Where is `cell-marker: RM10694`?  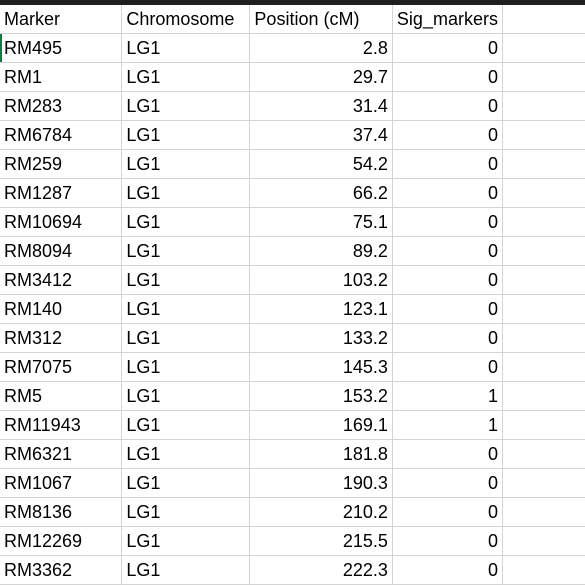 cell-marker: RM10694 is located at coordinates (61, 222).